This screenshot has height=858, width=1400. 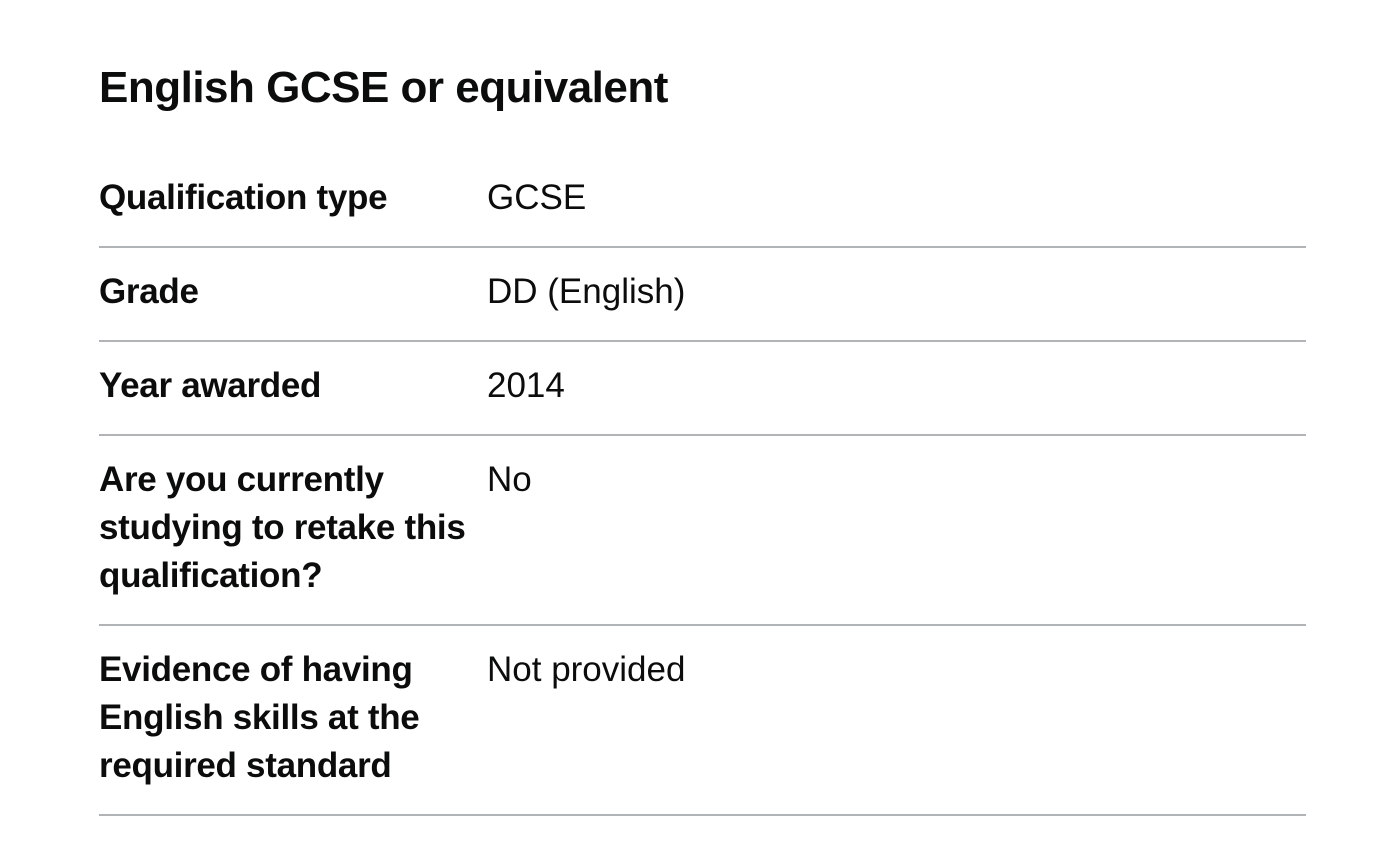 What do you see at coordinates (537, 197) in the screenshot?
I see `summary-value: GCSE` at bounding box center [537, 197].